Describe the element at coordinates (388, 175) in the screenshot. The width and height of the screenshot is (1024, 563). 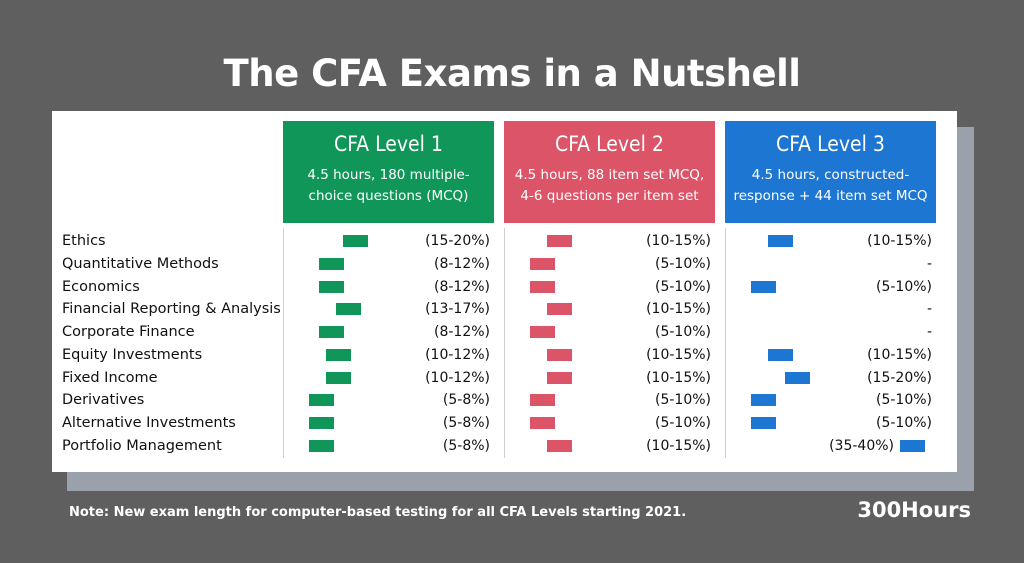
I see `level-description-line: 4.5 hours, 180 multiple-` at that location.